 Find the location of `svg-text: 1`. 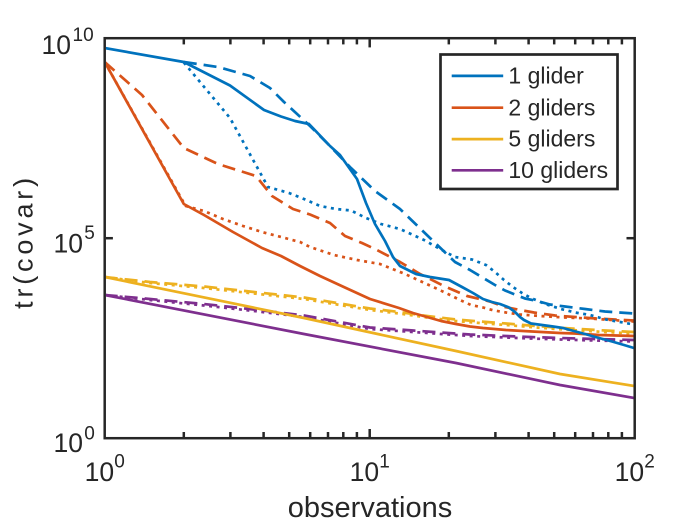

svg-text: 1 is located at coordinates (384, 462).